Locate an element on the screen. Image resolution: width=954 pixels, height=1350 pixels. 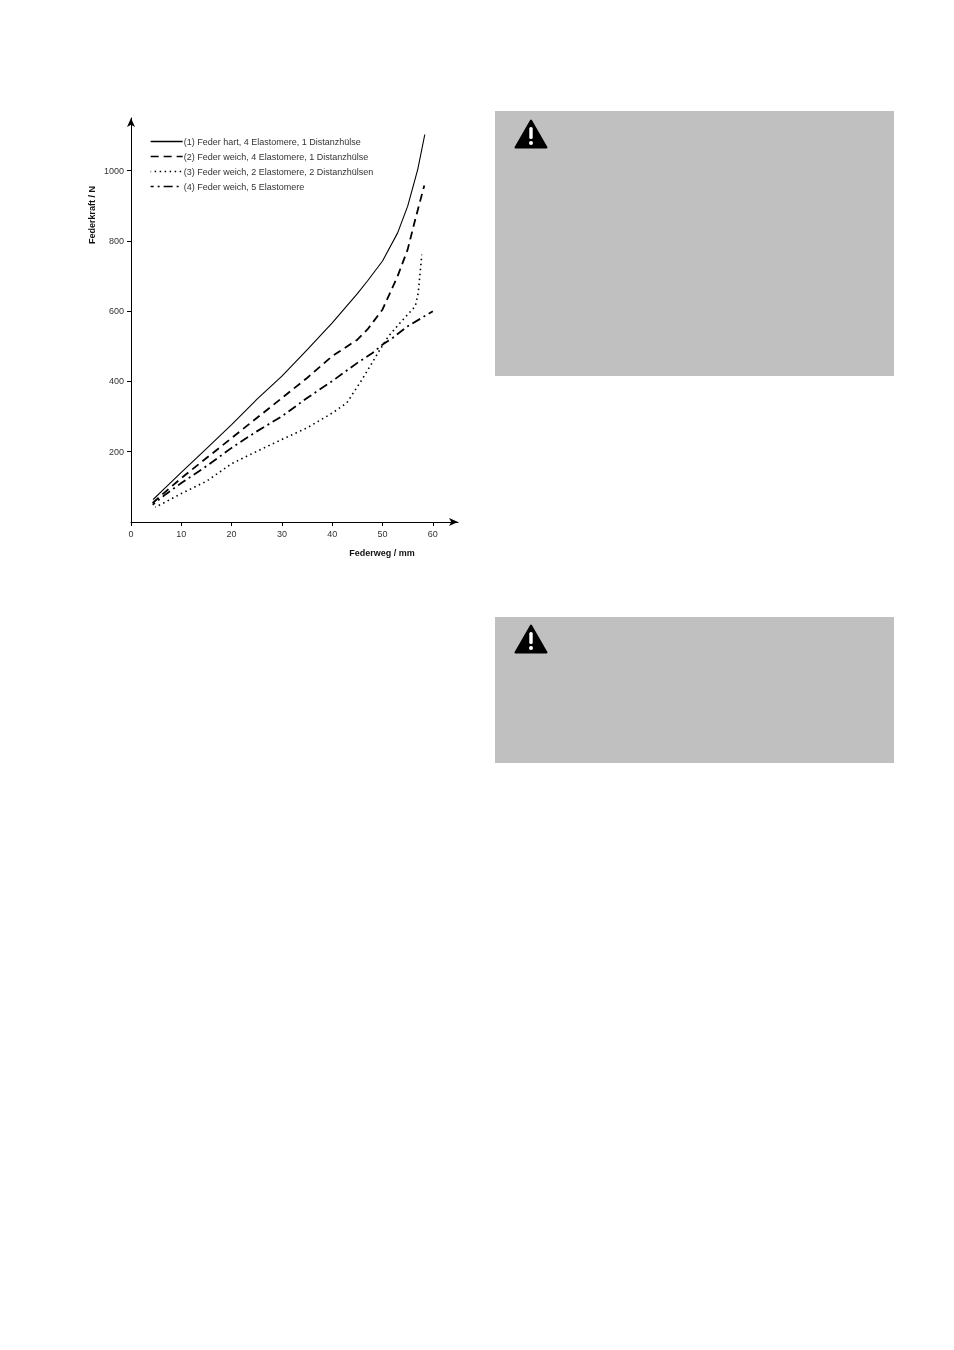
x-tick-label: 10 is located at coordinates (181, 533).